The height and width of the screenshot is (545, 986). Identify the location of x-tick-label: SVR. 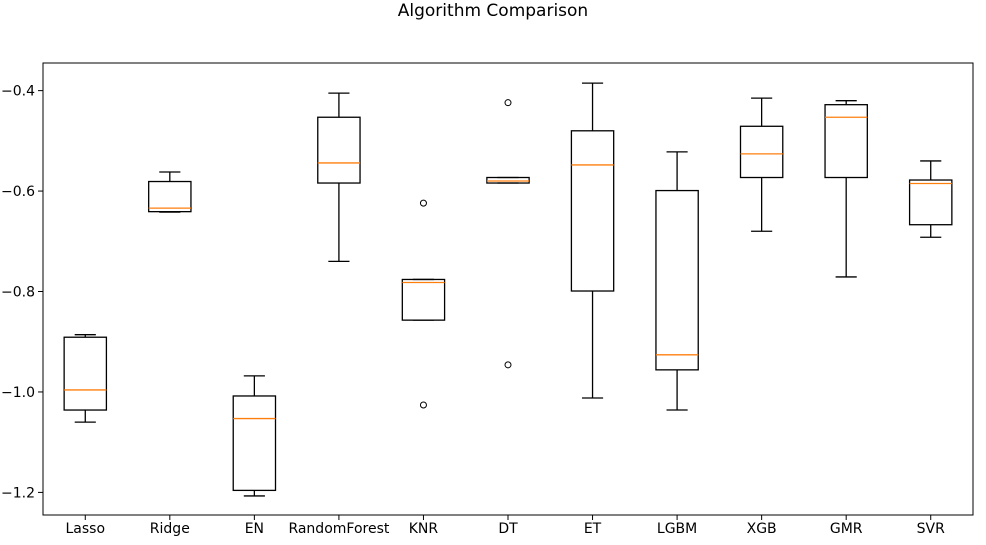
(931, 529).